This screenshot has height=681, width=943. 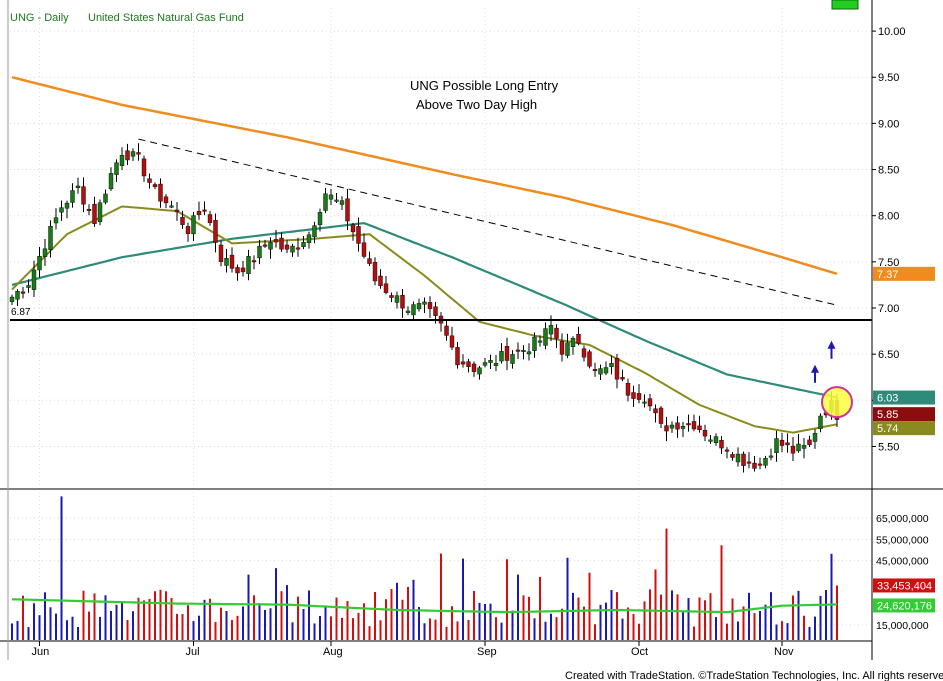 What do you see at coordinates (888, 217) in the screenshot?
I see `price-tick-label: 8.00` at bounding box center [888, 217].